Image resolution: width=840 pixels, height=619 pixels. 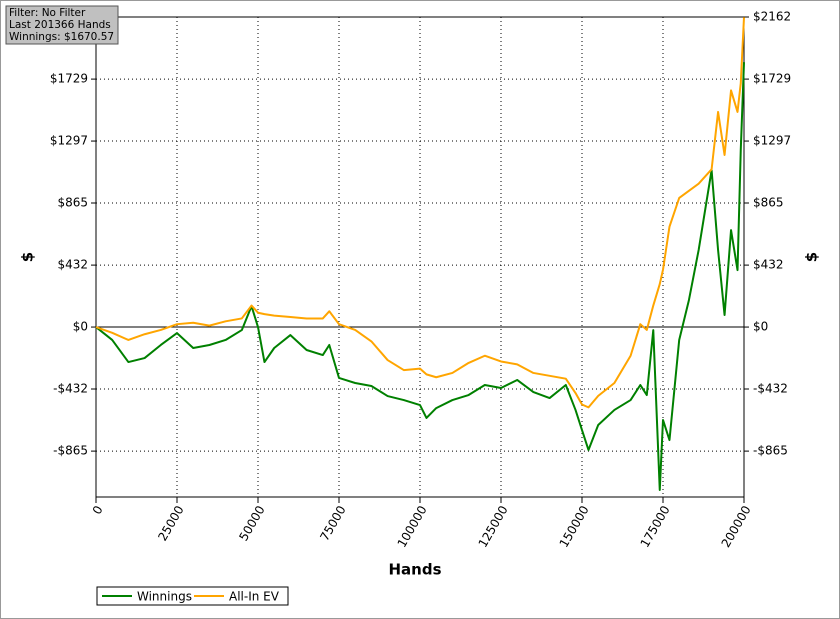 I want to click on legend-label: All-In EV, so click(x=254, y=597).